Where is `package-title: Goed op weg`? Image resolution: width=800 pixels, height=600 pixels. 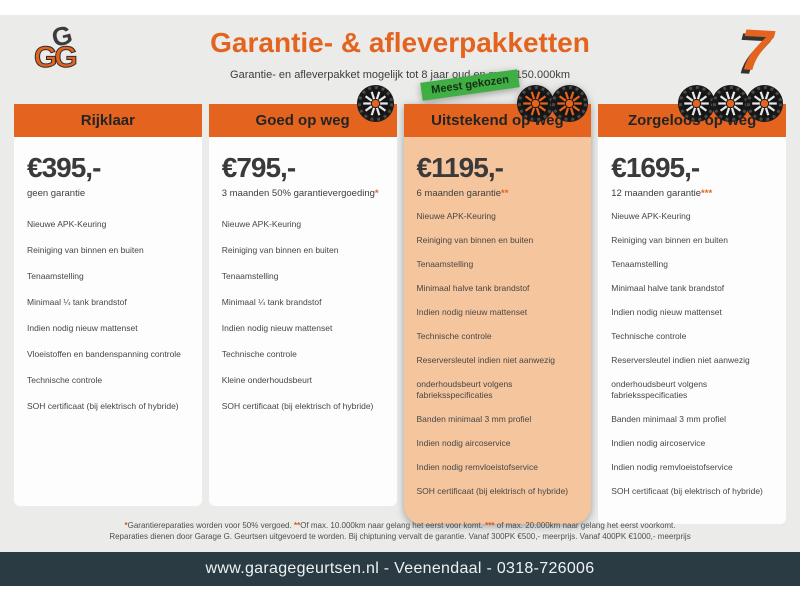
package-title: Goed op weg is located at coordinates (302, 120).